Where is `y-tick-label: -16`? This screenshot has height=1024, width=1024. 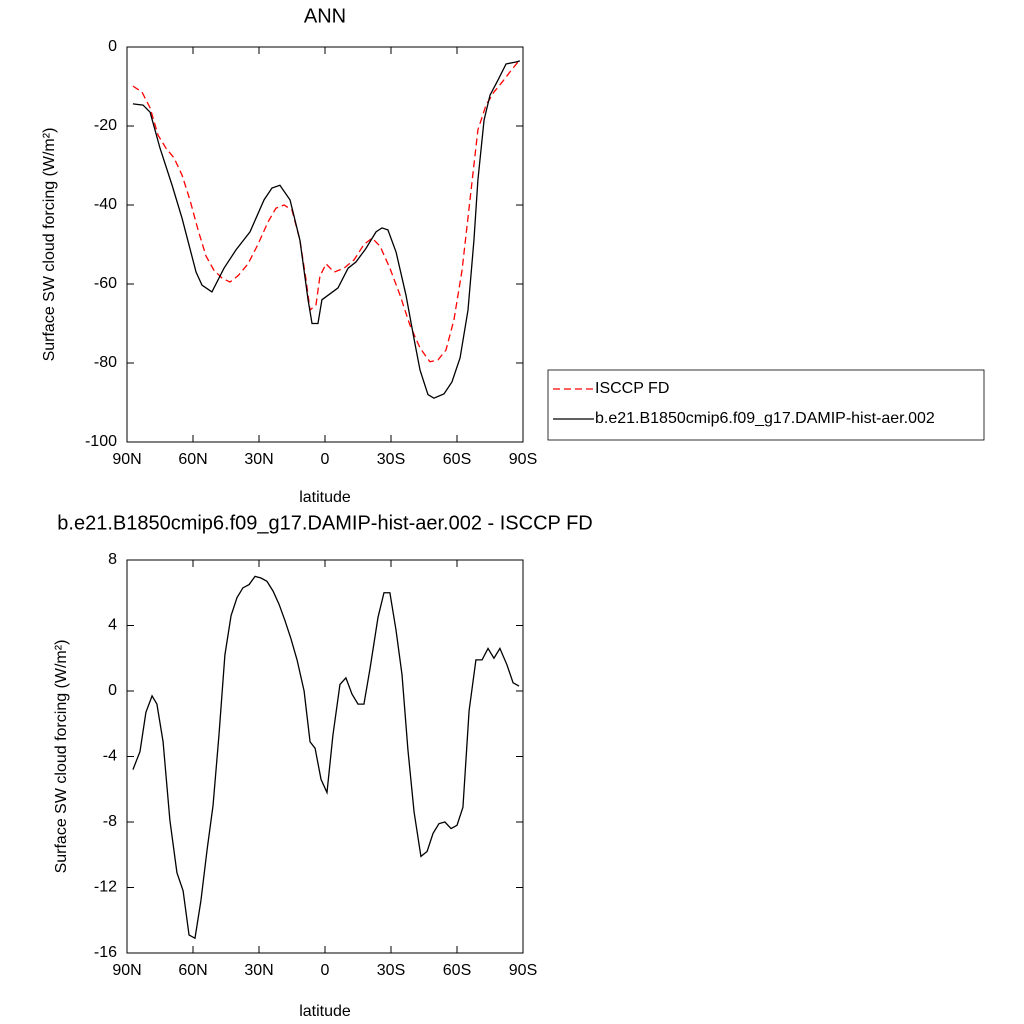 y-tick-label: -16 is located at coordinates (105, 952).